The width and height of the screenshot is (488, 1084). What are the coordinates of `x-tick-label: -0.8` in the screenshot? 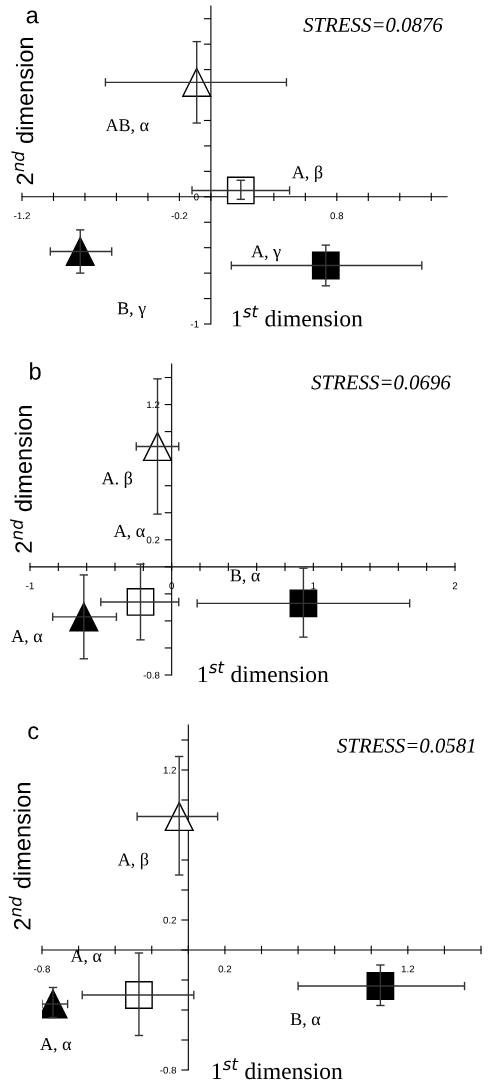 It's located at (42, 969).